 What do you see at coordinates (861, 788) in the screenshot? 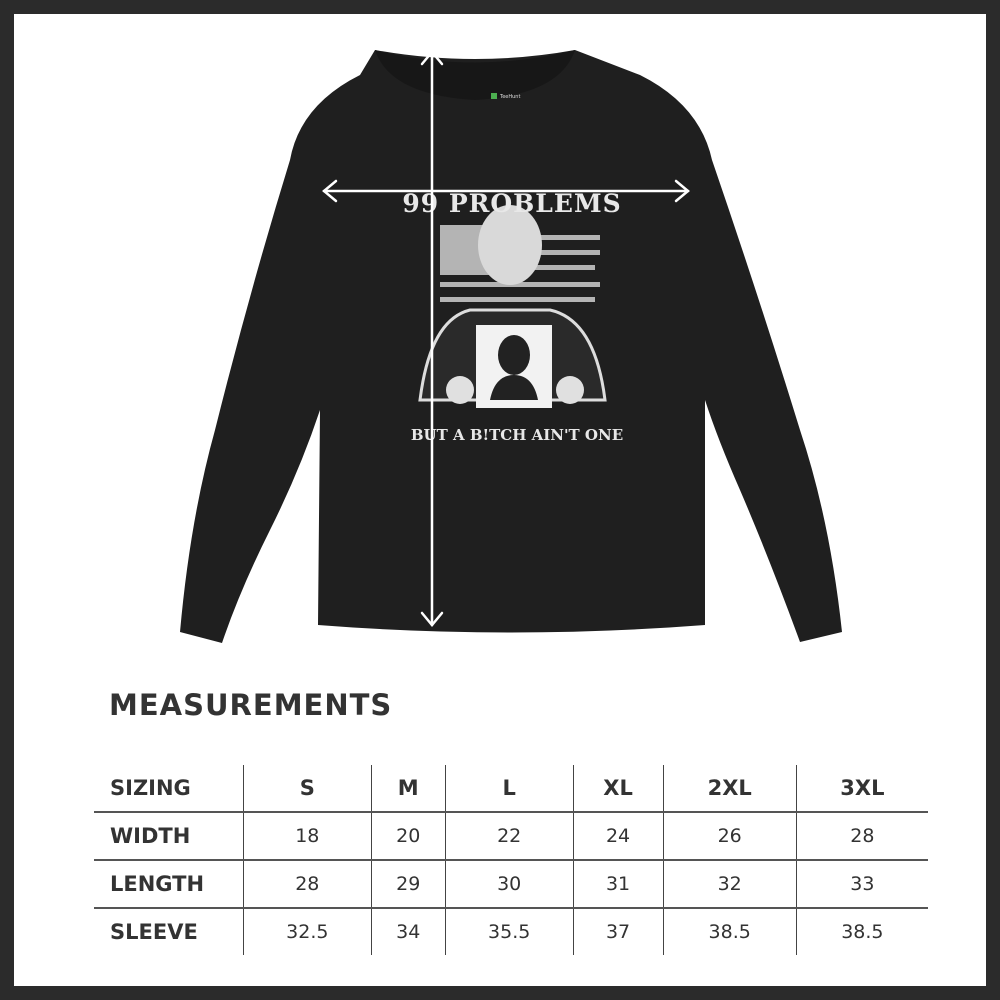
I see `header-cell: 3XL` at bounding box center [861, 788].